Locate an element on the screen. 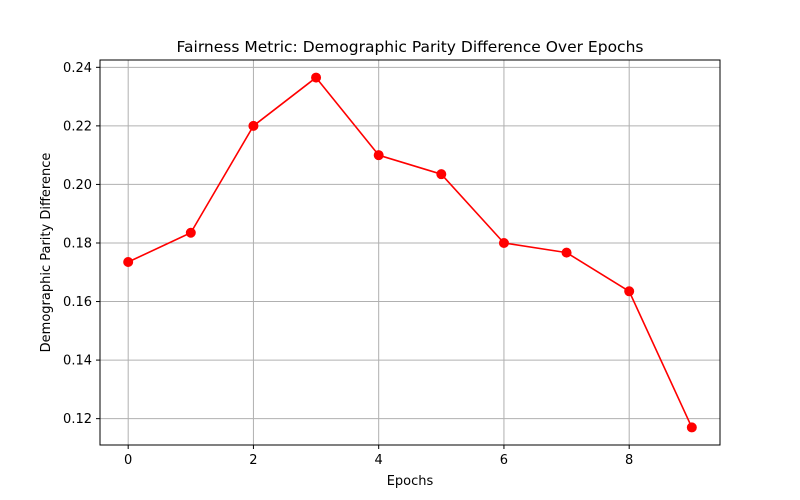 The width and height of the screenshot is (800, 500). y-tick-label: 0.18 is located at coordinates (77, 243).